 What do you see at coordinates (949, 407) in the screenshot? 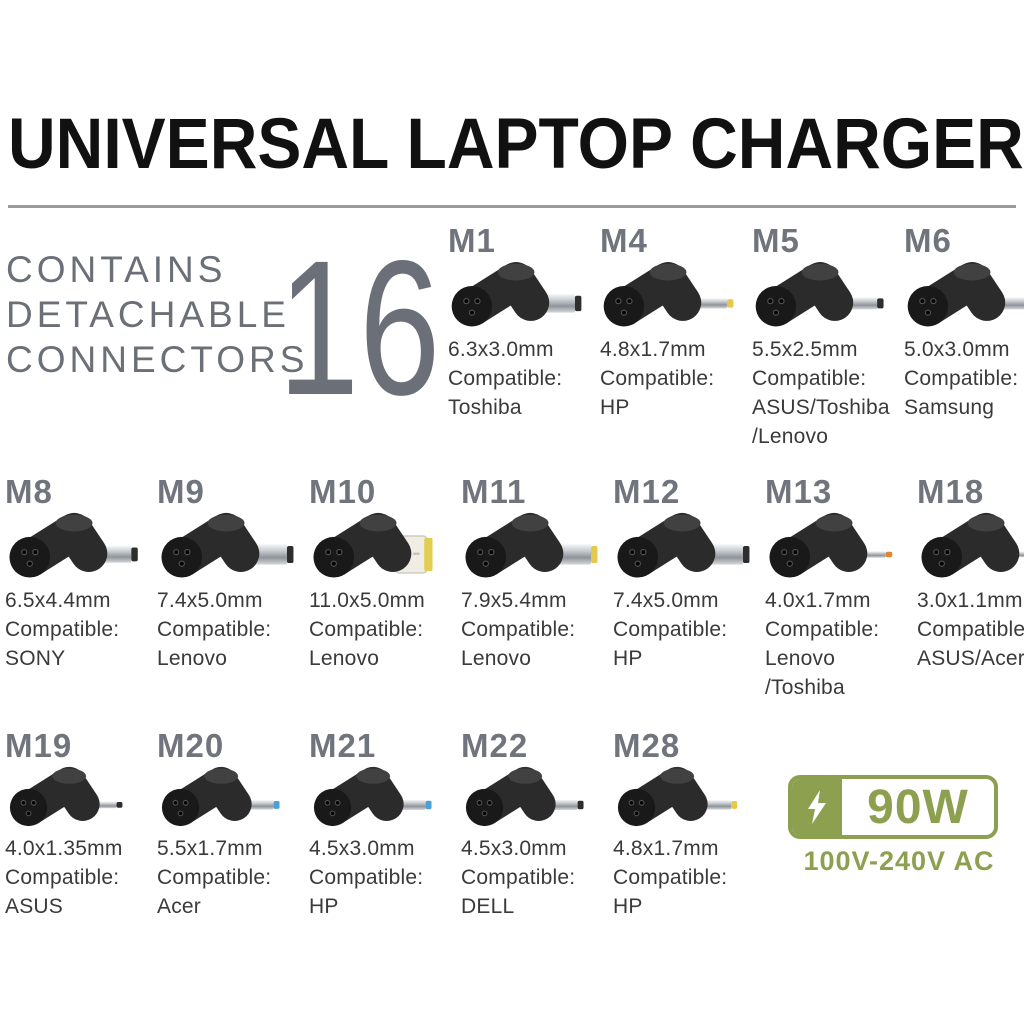
I see `connector-brand-line: Samsung` at bounding box center [949, 407].